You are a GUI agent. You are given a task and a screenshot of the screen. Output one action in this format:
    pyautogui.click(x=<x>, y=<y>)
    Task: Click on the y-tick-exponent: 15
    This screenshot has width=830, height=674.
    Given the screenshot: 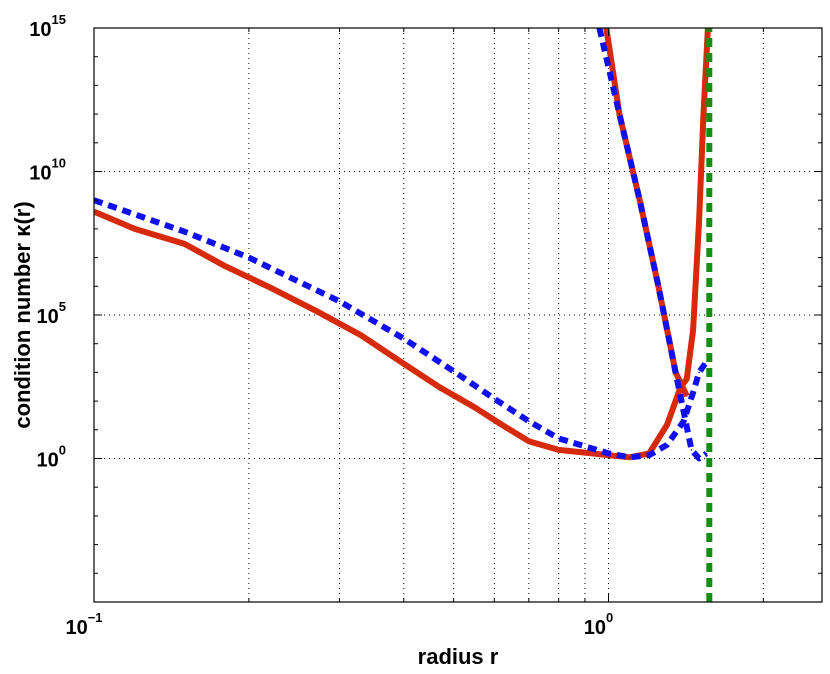 What is the action you would take?
    pyautogui.click(x=59, y=19)
    